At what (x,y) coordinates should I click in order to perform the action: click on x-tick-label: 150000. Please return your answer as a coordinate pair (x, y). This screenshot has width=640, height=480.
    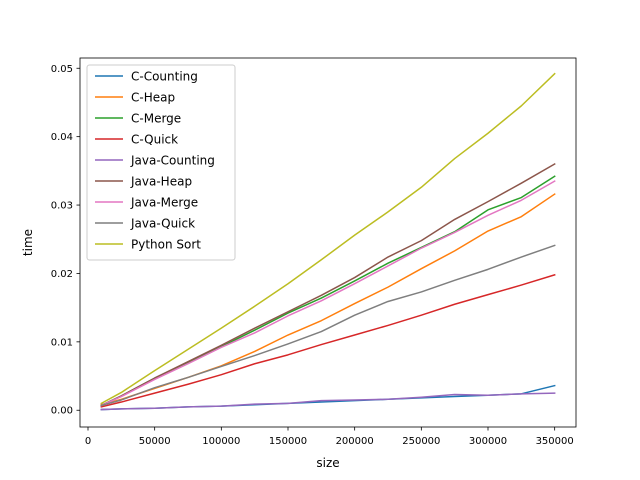
    Looking at the image, I should click on (288, 441).